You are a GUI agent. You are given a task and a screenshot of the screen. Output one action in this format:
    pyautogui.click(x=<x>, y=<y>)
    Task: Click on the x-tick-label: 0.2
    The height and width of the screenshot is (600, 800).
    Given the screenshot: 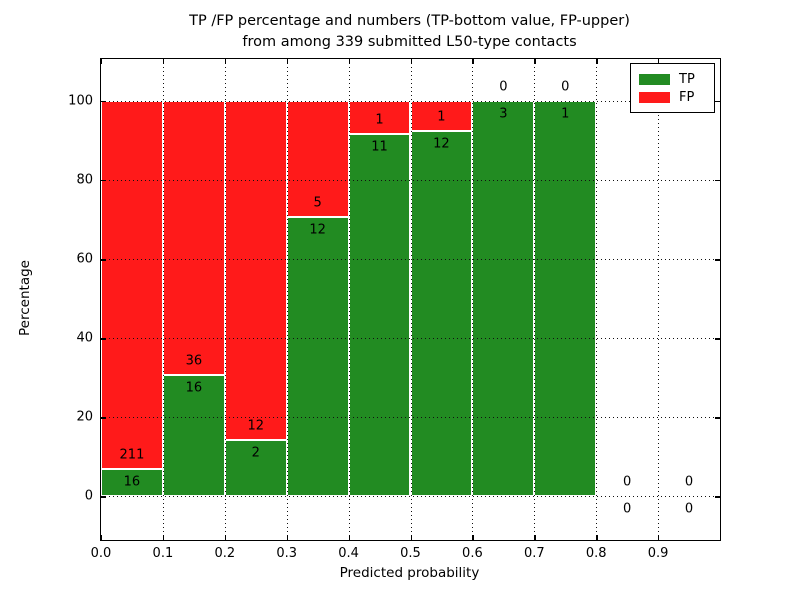 What is the action you would take?
    pyautogui.click(x=225, y=553)
    